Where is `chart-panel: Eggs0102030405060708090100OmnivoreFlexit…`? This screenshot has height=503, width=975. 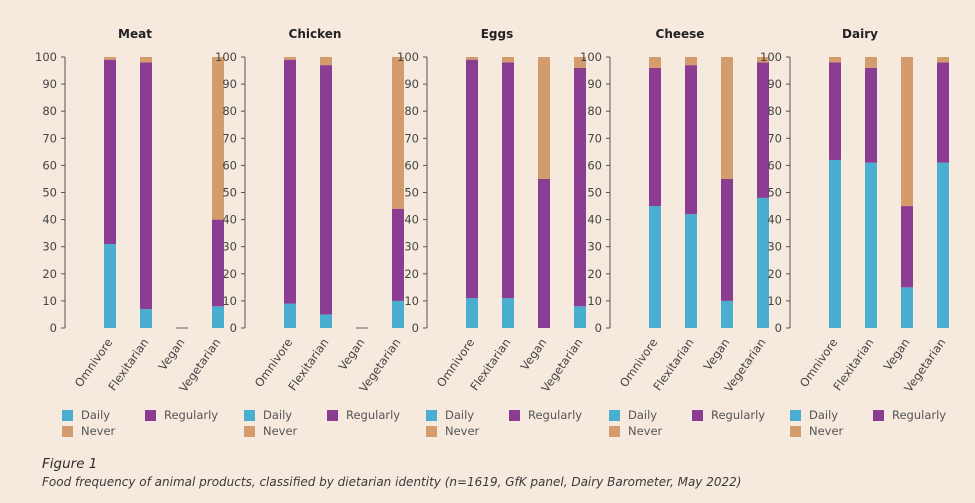
chart-panel: Eggs0102030405060708090100OmnivoreFlexit… is located at coordinates (491, 211).